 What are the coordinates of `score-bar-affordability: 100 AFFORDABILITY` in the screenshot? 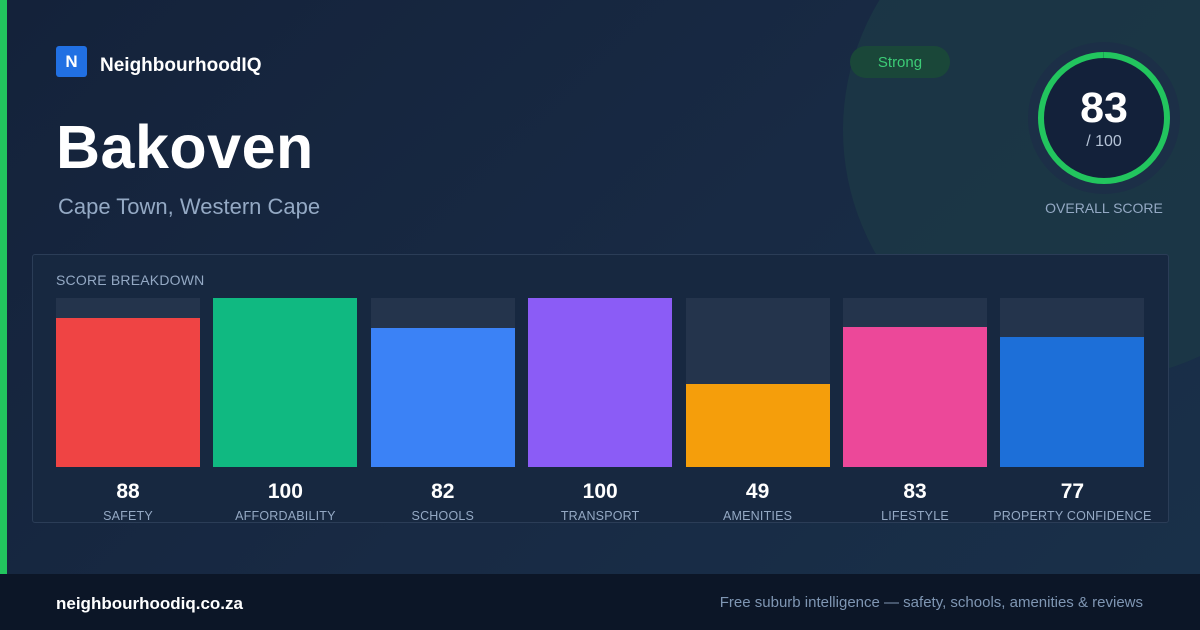 It's located at (285, 410).